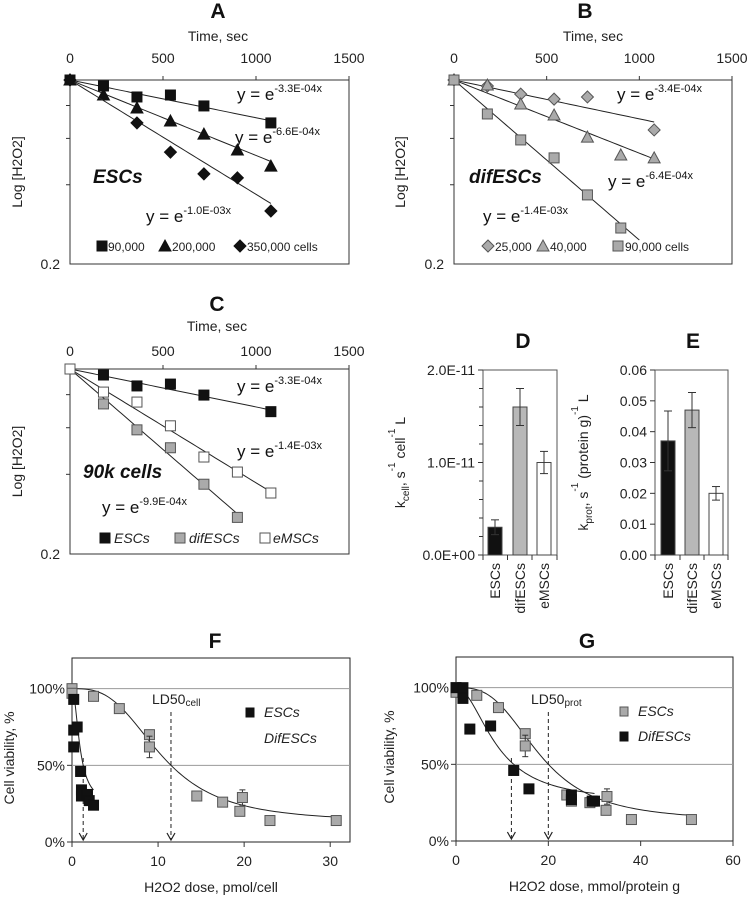 The height and width of the screenshot is (899, 750). I want to click on y-tick-label: 0.02, so click(633, 493).